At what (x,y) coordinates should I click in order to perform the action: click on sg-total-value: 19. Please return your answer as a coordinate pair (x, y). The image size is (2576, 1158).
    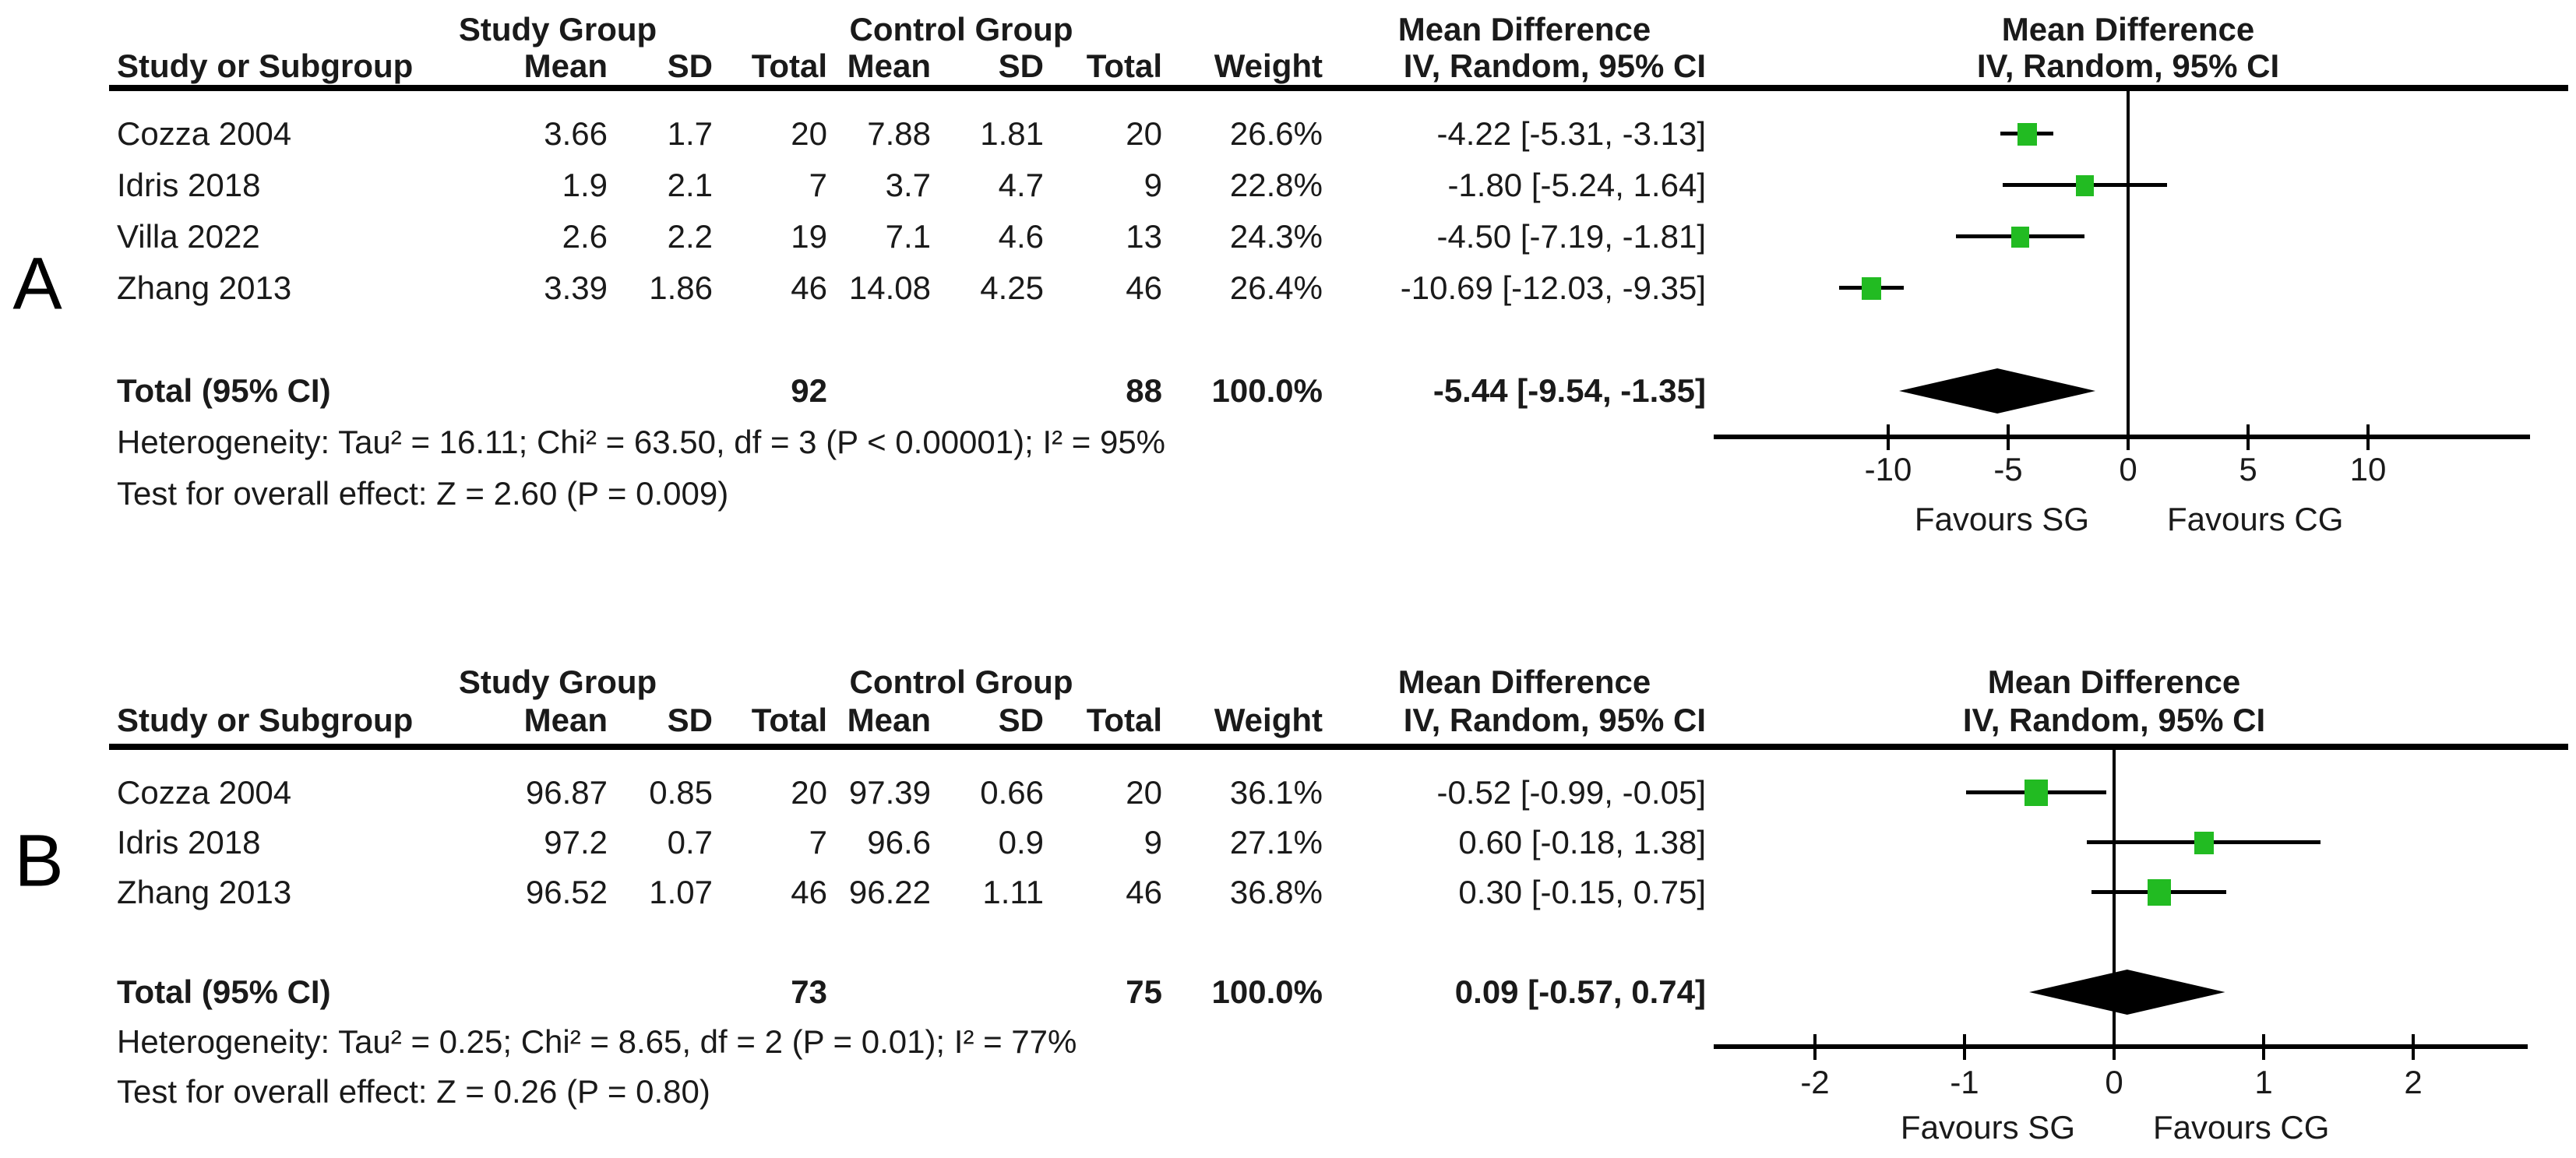
    Looking at the image, I should click on (809, 236).